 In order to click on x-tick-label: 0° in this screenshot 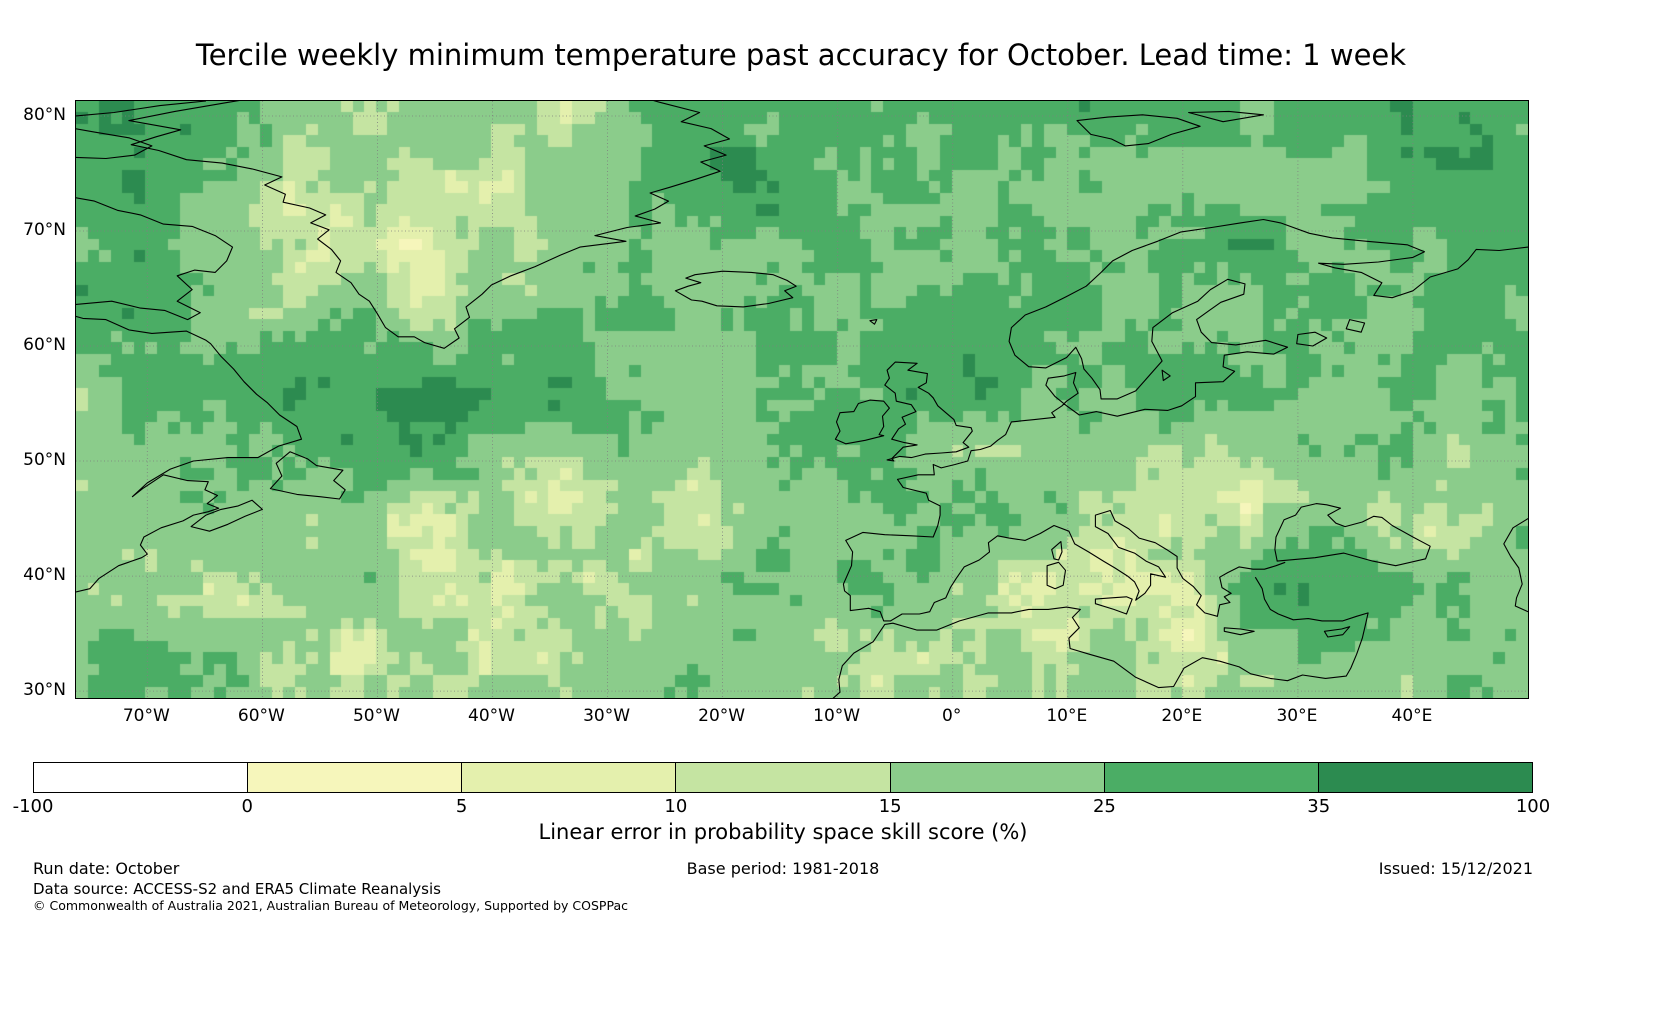, I will do `click(952, 716)`.